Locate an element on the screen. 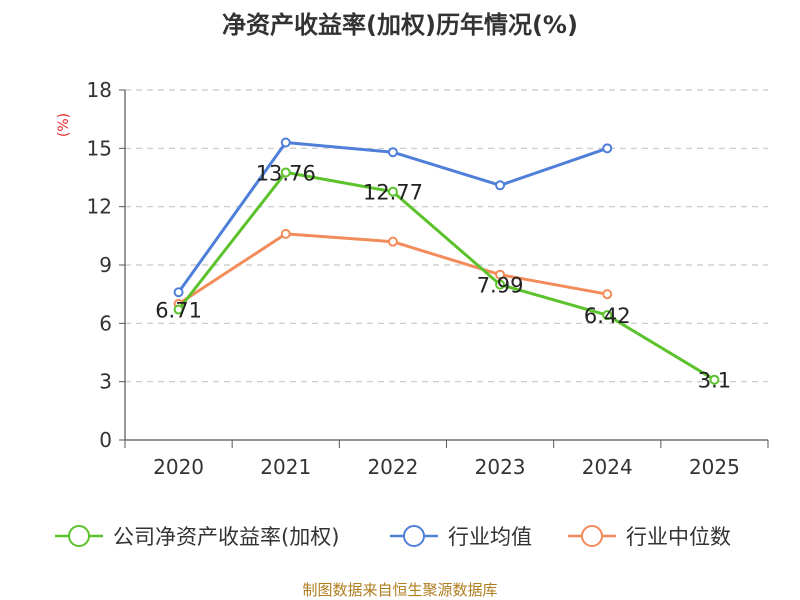 Image resolution: width=800 pixels, height=600 pixels. legend-item: 行业中位数 is located at coordinates (649, 537).